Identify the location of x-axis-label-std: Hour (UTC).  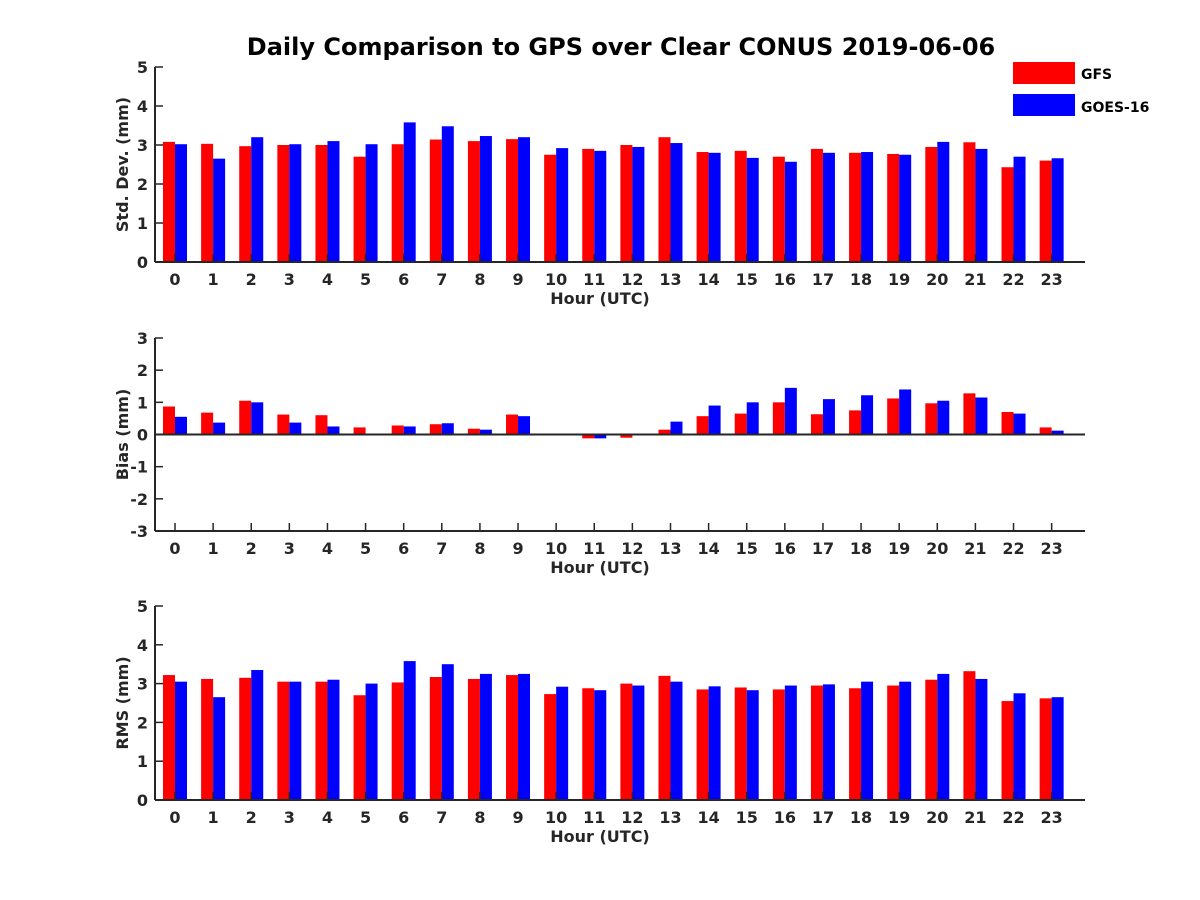
(600, 298).